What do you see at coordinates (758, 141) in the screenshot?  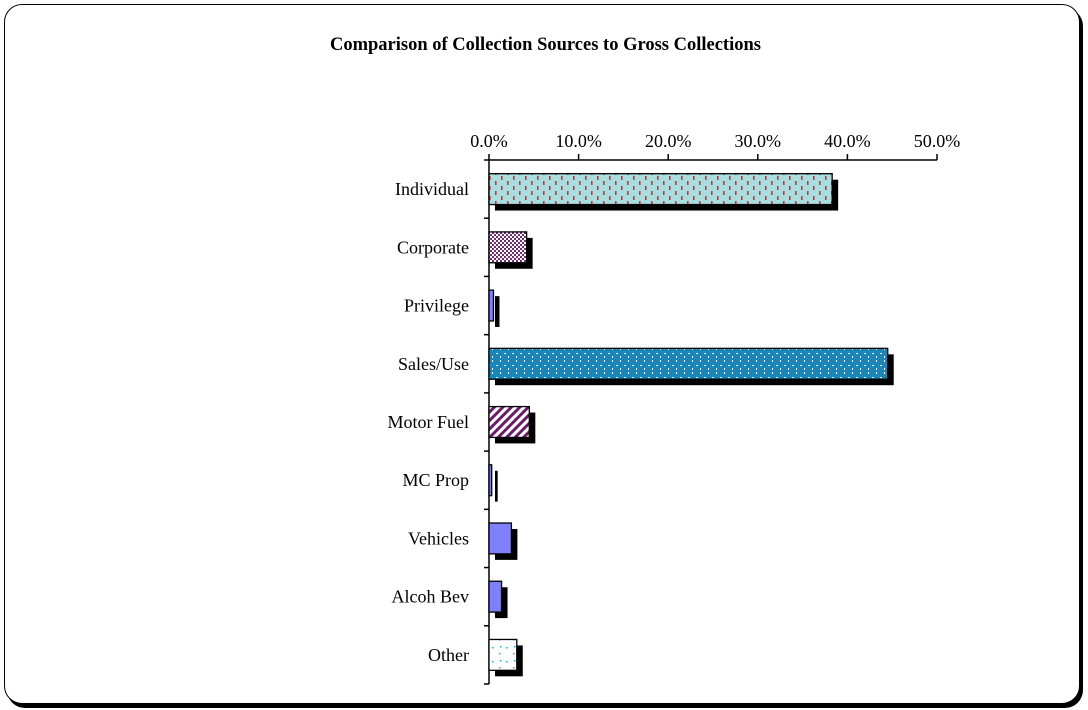 I see `x-tick-label: 30.0%` at bounding box center [758, 141].